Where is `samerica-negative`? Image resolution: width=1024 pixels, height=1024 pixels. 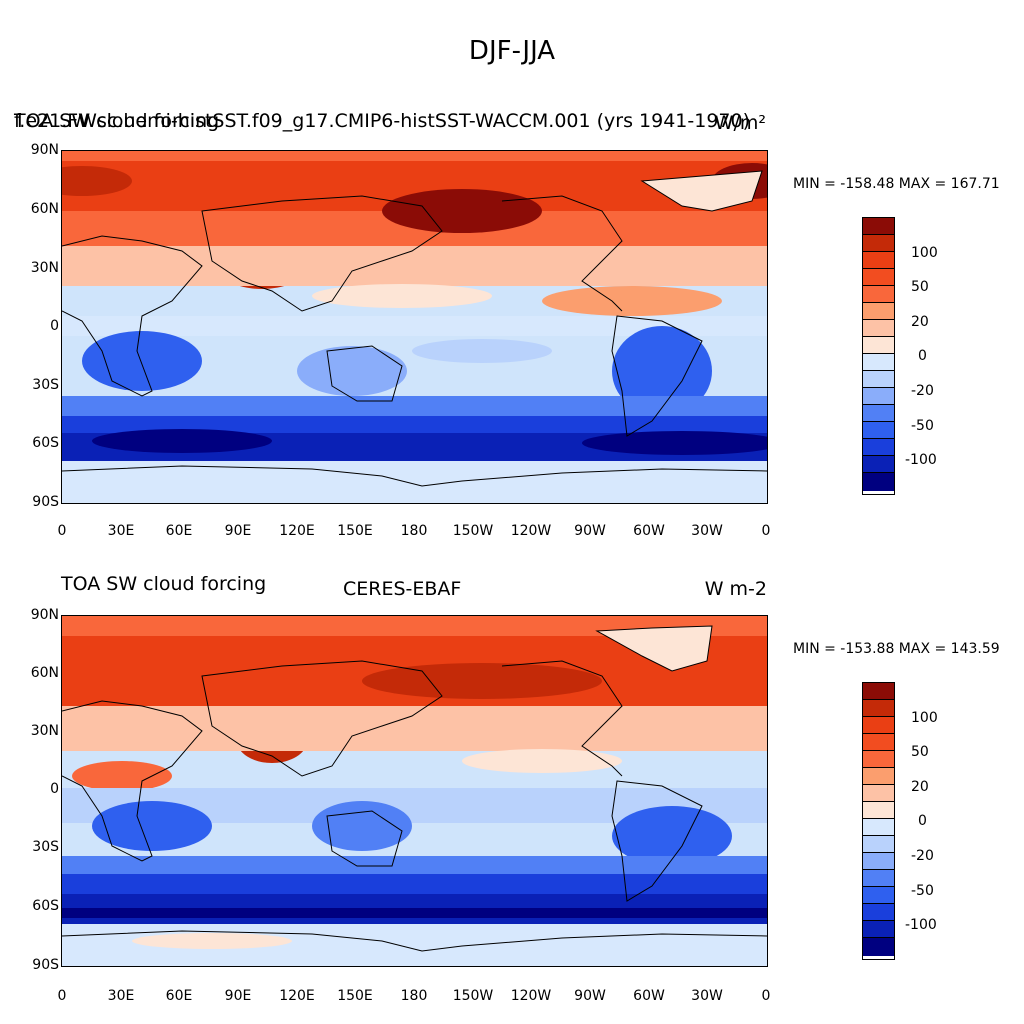 samerica-negative is located at coordinates (672, 836).